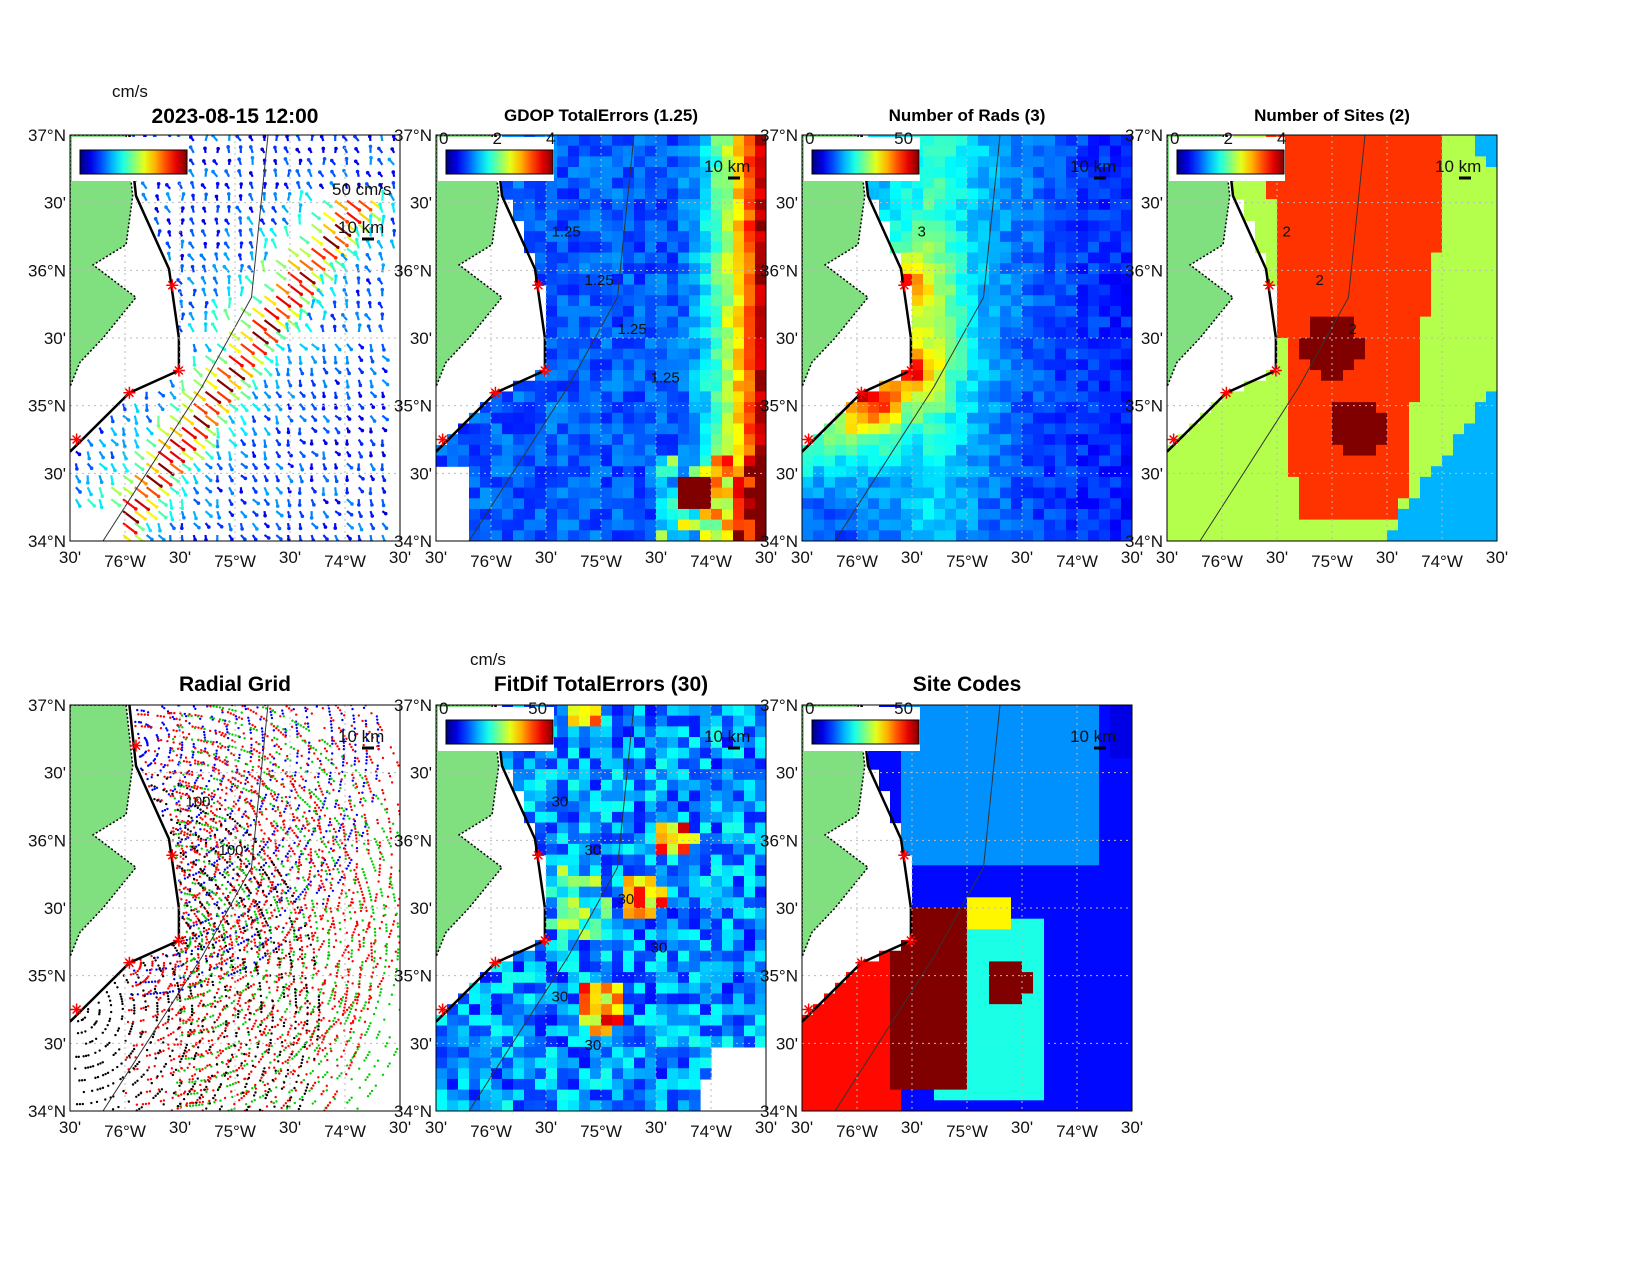 This screenshot has height=1275, width=1650. Describe the element at coordinates (115, 490) in the screenshot. I see `current-vector` at that location.